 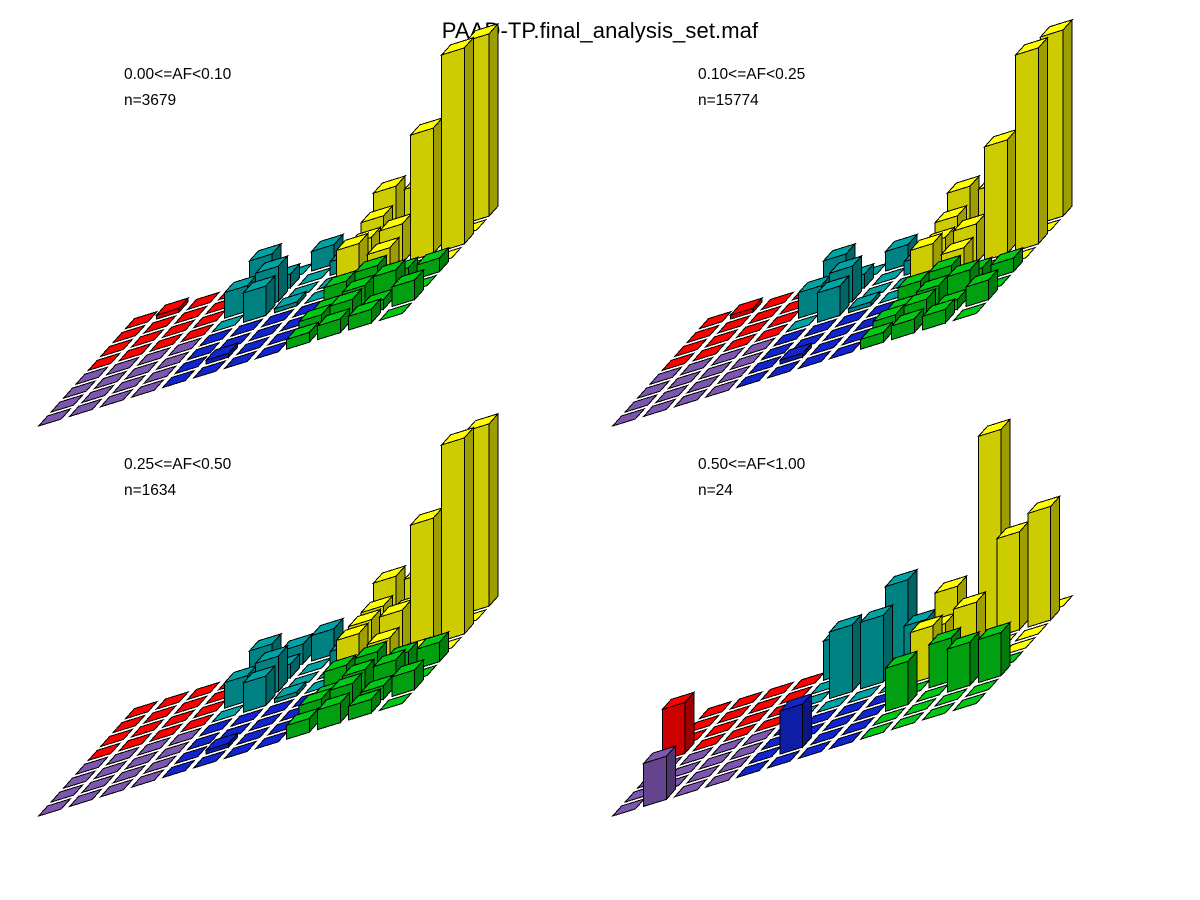 I want to click on page-title: PAAD-TP.final_analysis_set.maf, so click(x=600, y=30).